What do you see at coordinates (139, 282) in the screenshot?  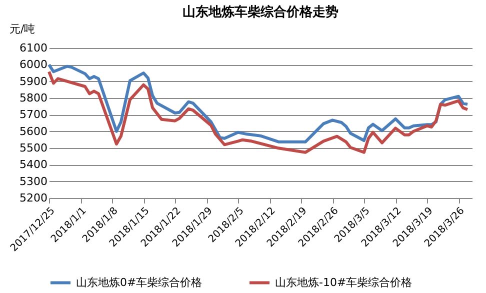 I see `legend-label: 山东地炼0#车柴综合价格` at bounding box center [139, 282].